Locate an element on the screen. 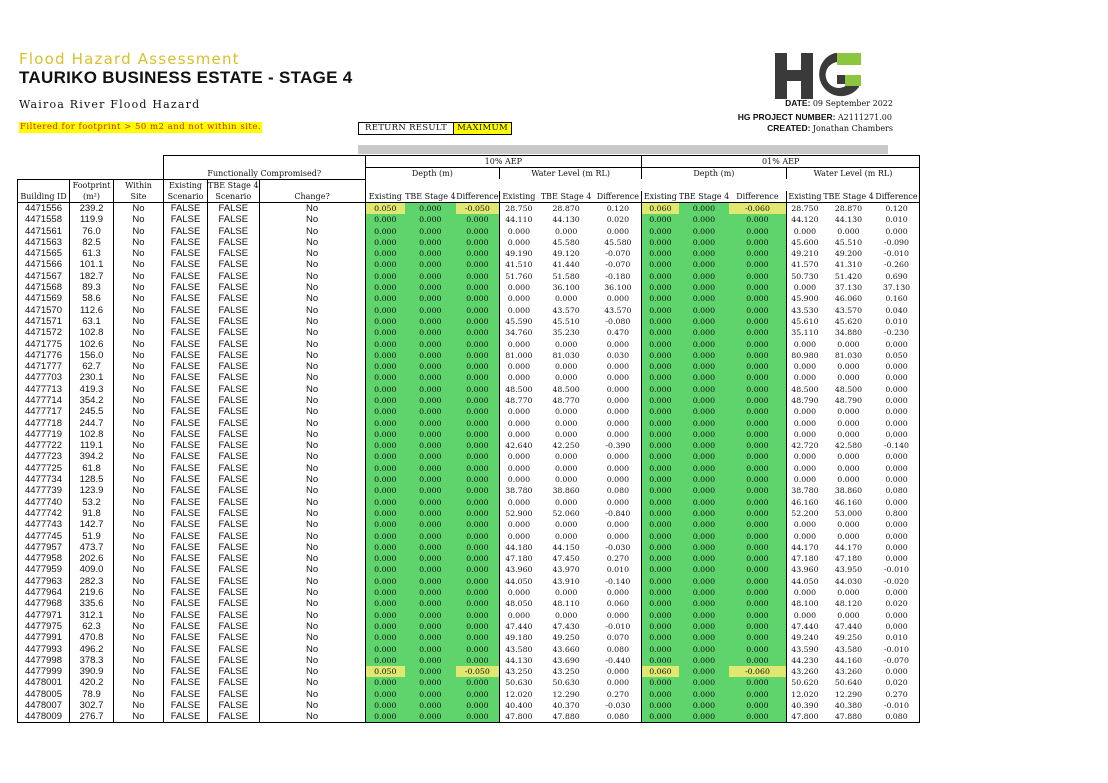  table-cell: 142.7 is located at coordinates (91, 525).